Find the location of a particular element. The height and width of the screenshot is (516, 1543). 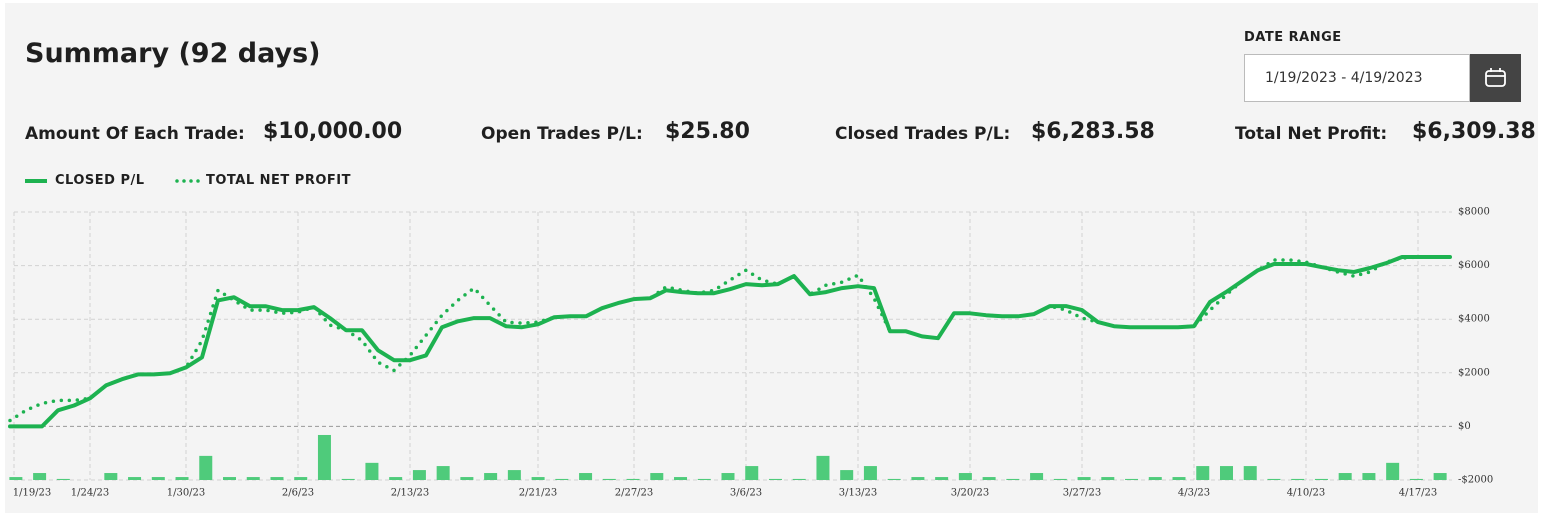

y-tick-label: $4000 is located at coordinates (1474, 319).